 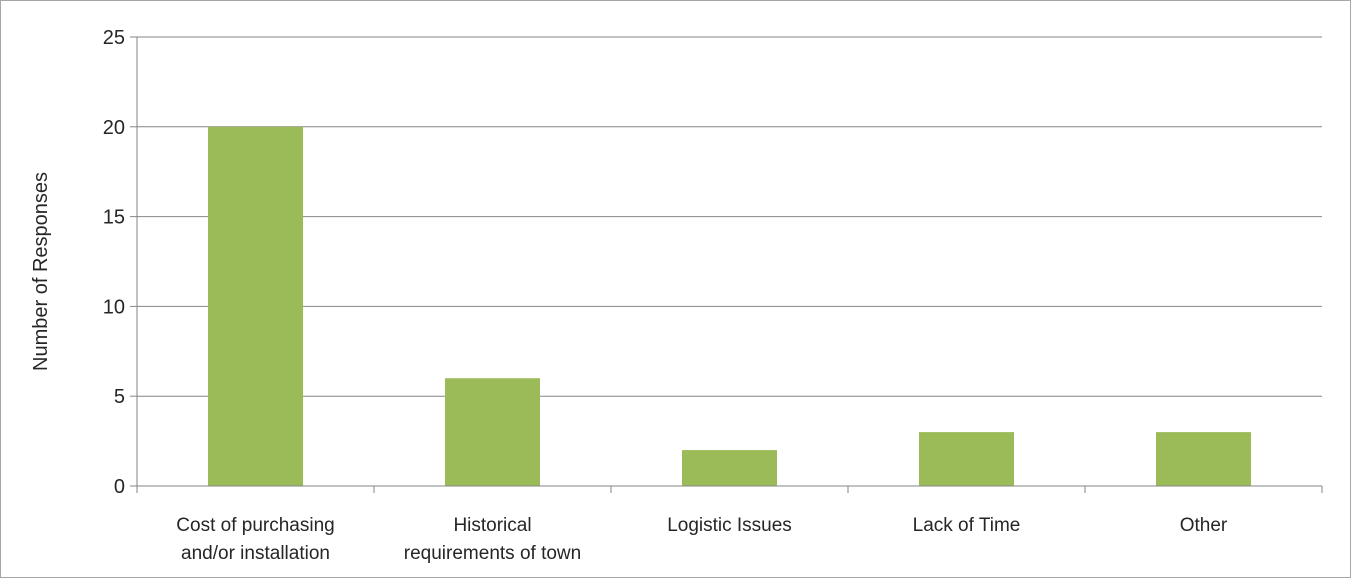 What do you see at coordinates (255, 553) in the screenshot?
I see `x-category-label-line: and/or installation` at bounding box center [255, 553].